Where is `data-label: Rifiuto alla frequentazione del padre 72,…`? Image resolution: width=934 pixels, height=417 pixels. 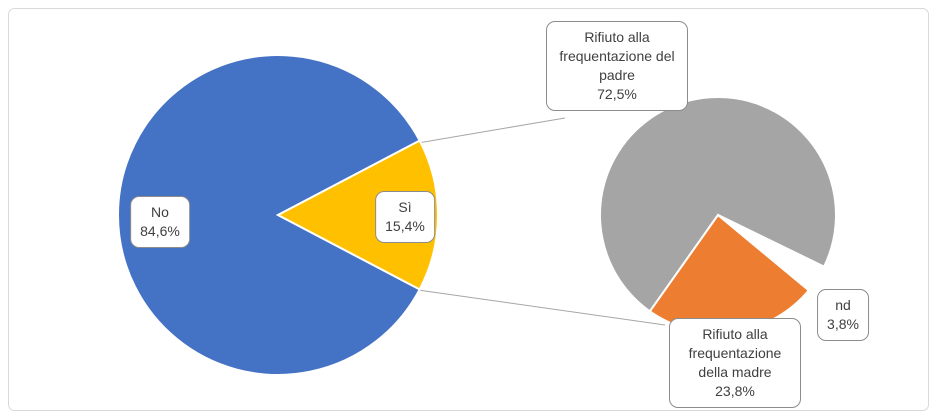
data-label: Rifiuto alla frequentazione del padre 72,… is located at coordinates (617, 66).